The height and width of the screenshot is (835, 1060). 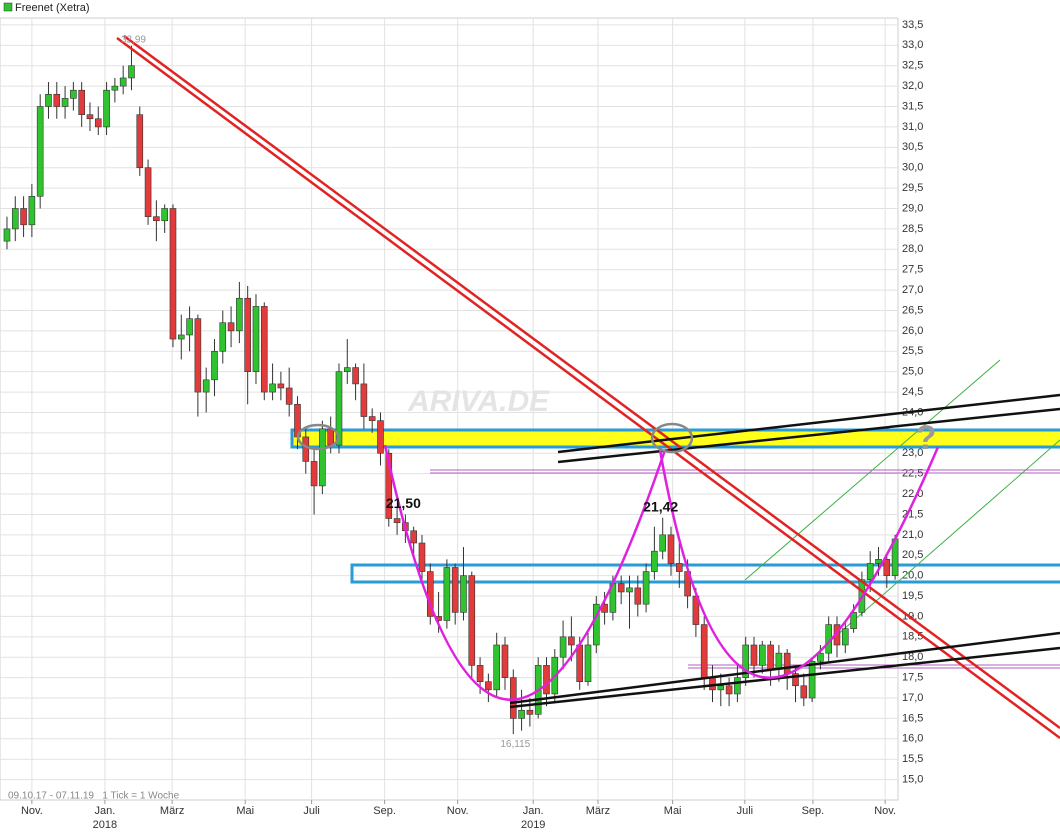 I want to click on y-tick-label: 25,5, so click(x=912, y=351).